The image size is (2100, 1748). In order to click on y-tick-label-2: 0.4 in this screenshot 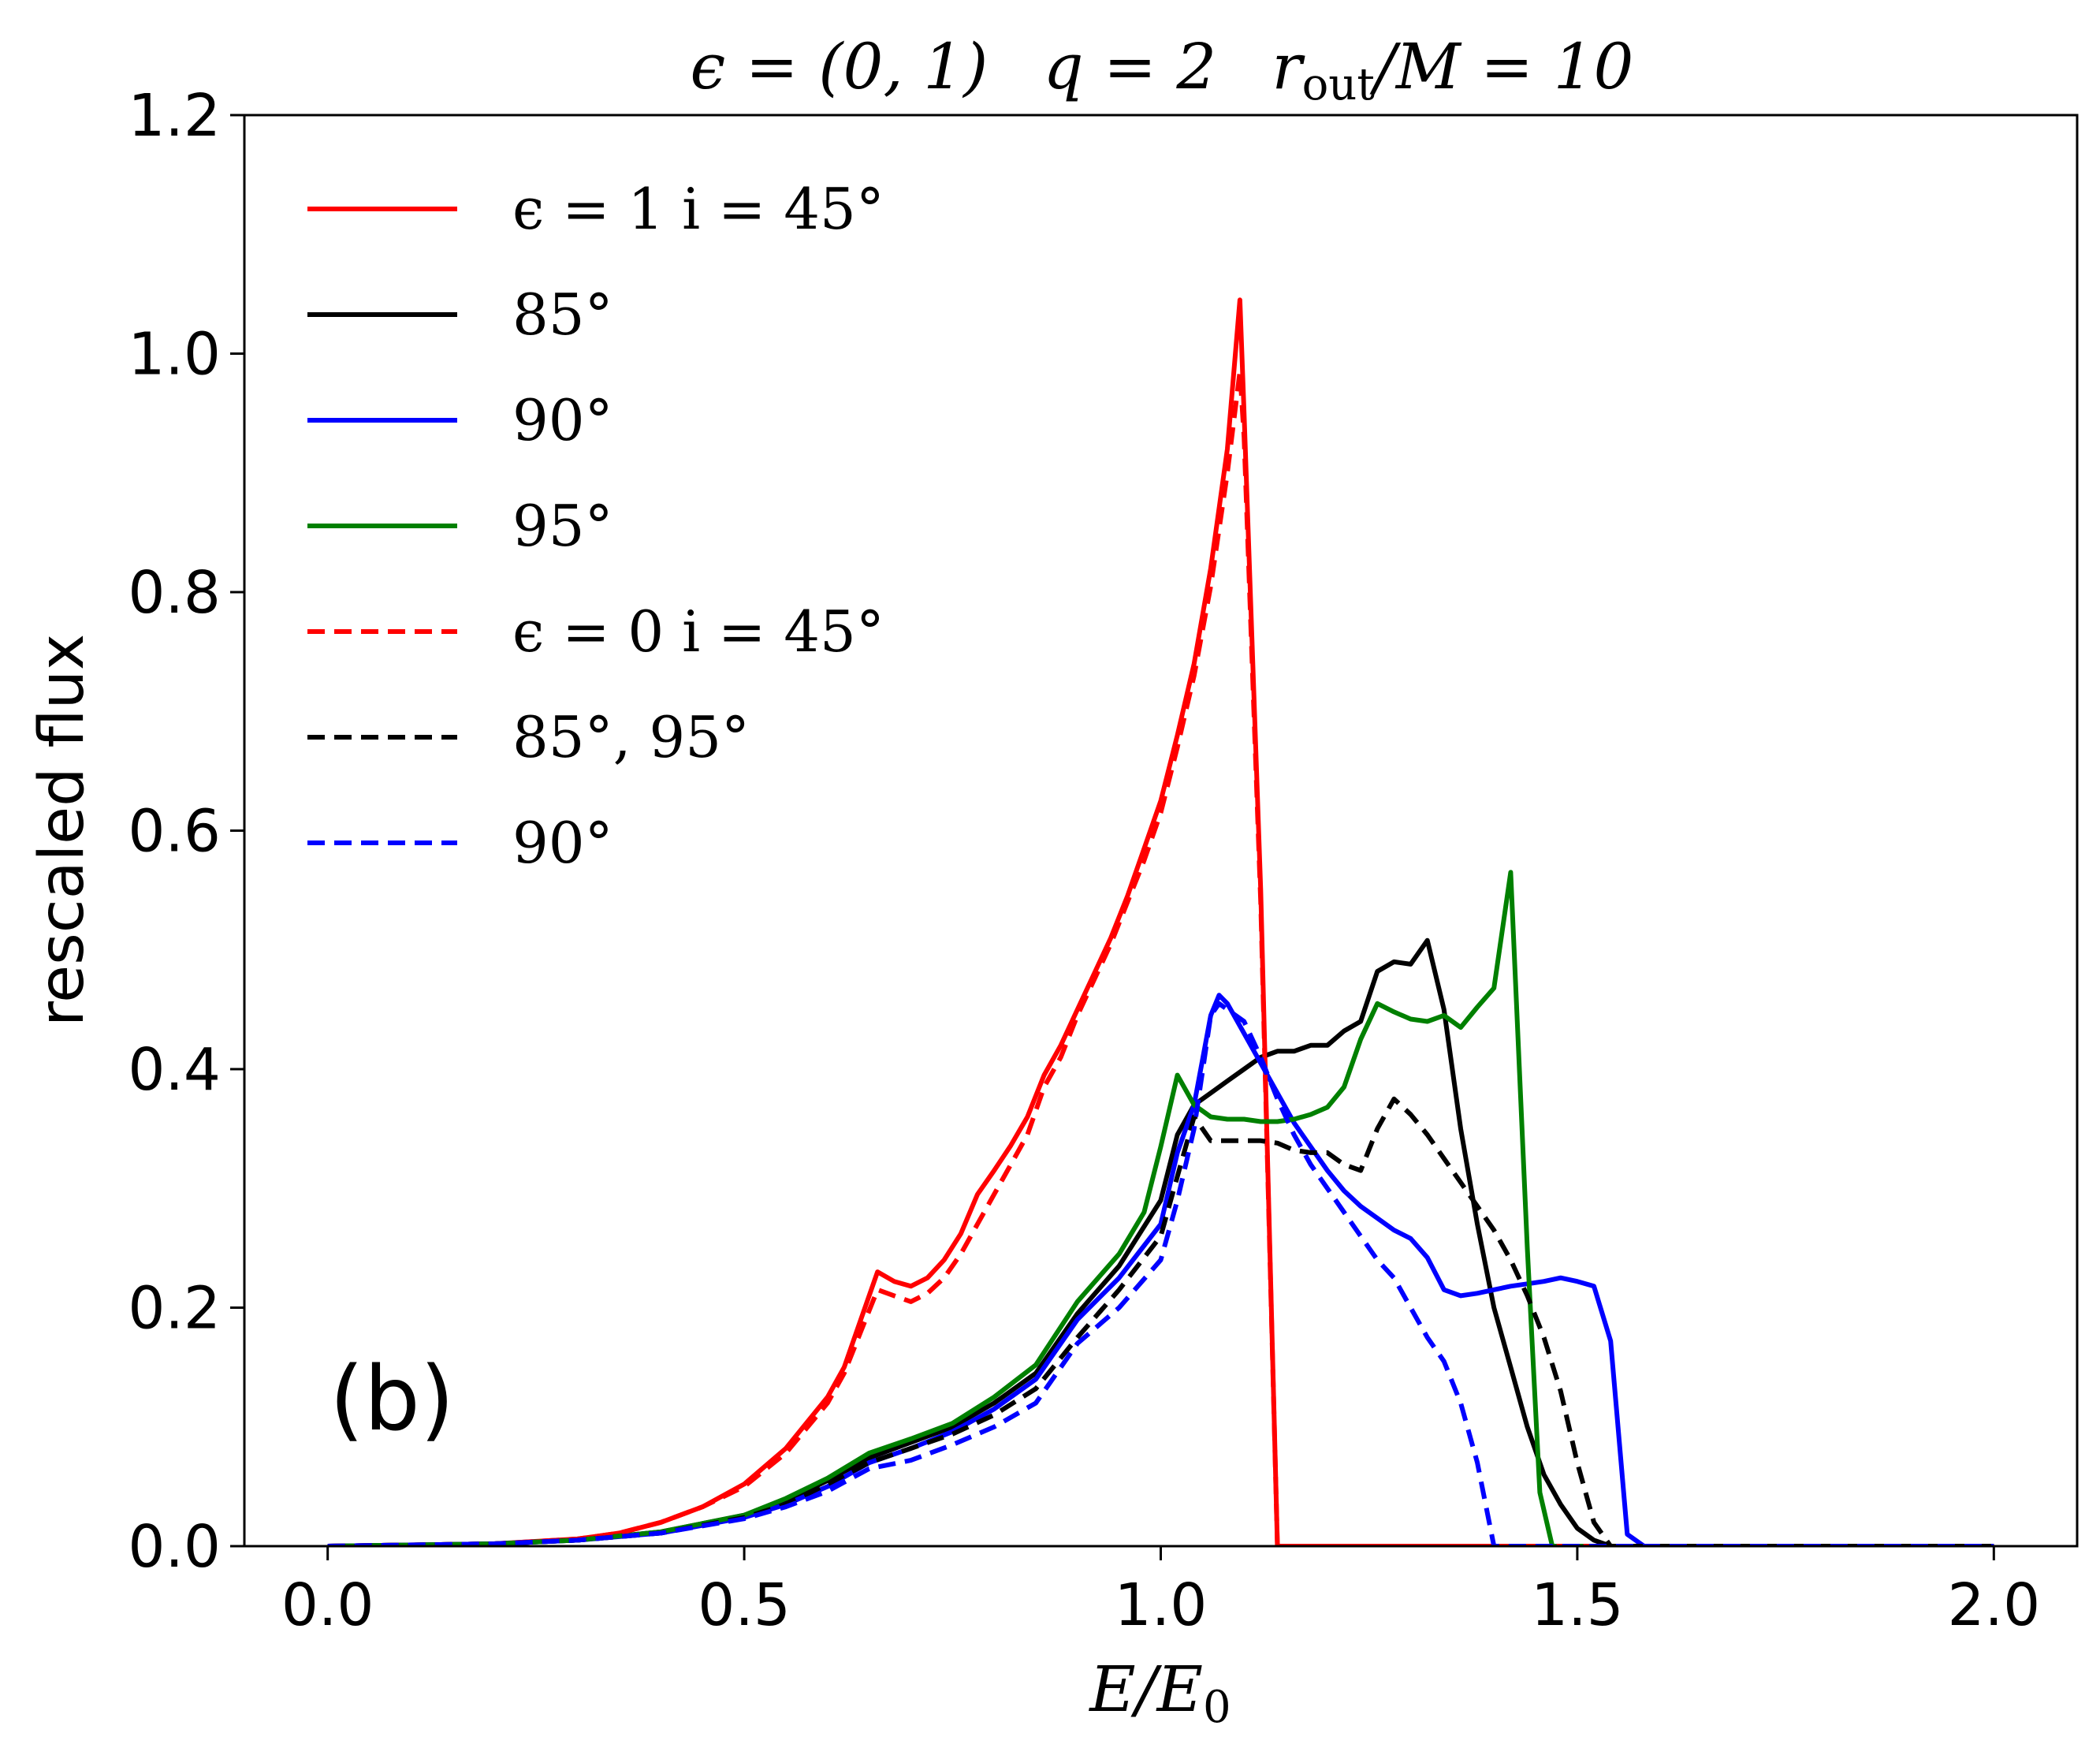, I will do `click(174, 1070)`.